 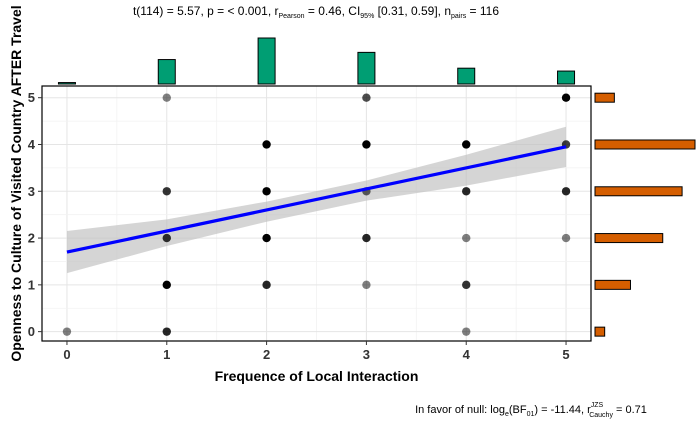 What do you see at coordinates (266, 354) in the screenshot?
I see `x-tick-label: 2` at bounding box center [266, 354].